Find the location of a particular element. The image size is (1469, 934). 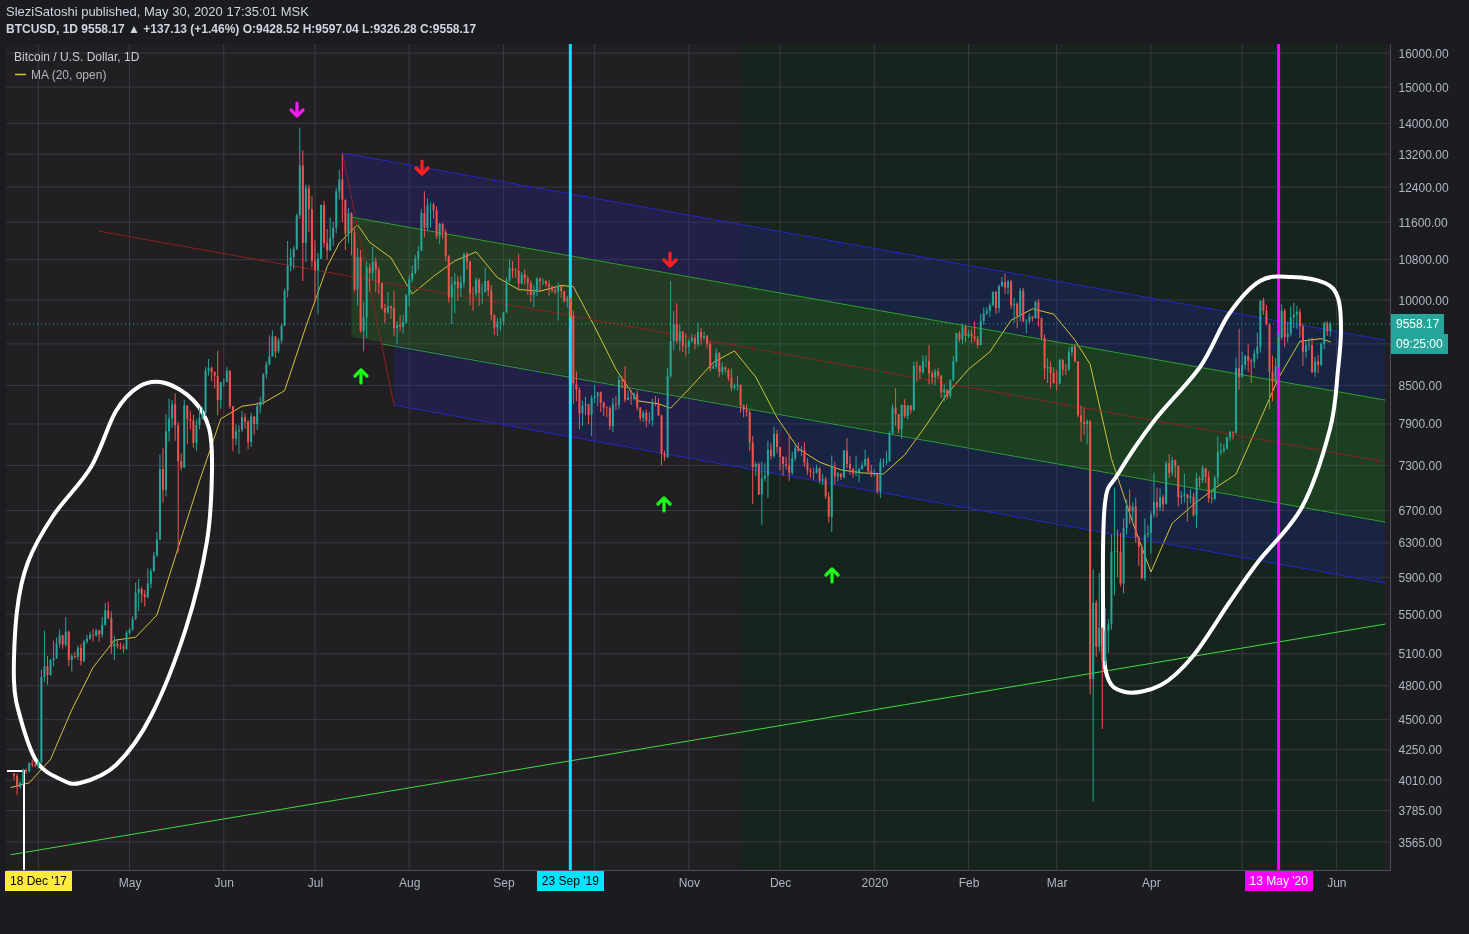

x-tick-label: 2020 is located at coordinates (875, 882).